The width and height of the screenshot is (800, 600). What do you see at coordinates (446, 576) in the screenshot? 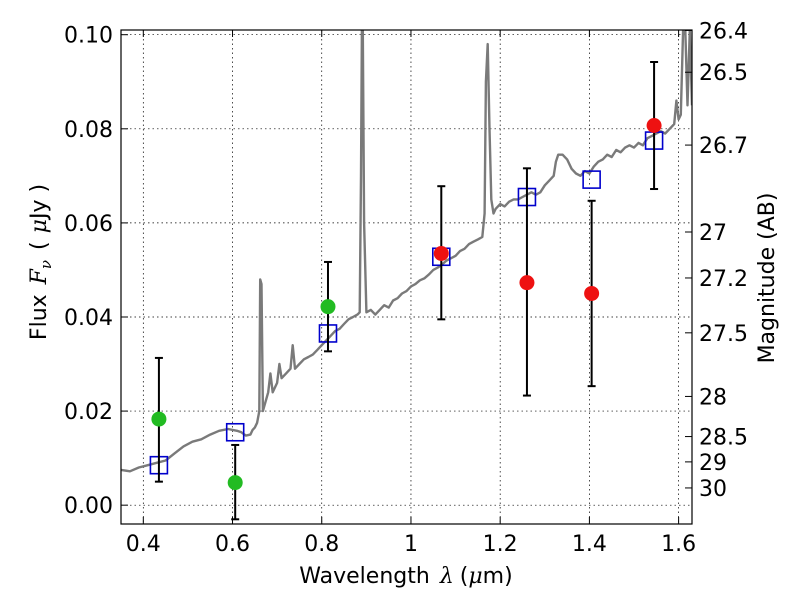
I see `x-axis-label-symbol: λ` at bounding box center [446, 576].